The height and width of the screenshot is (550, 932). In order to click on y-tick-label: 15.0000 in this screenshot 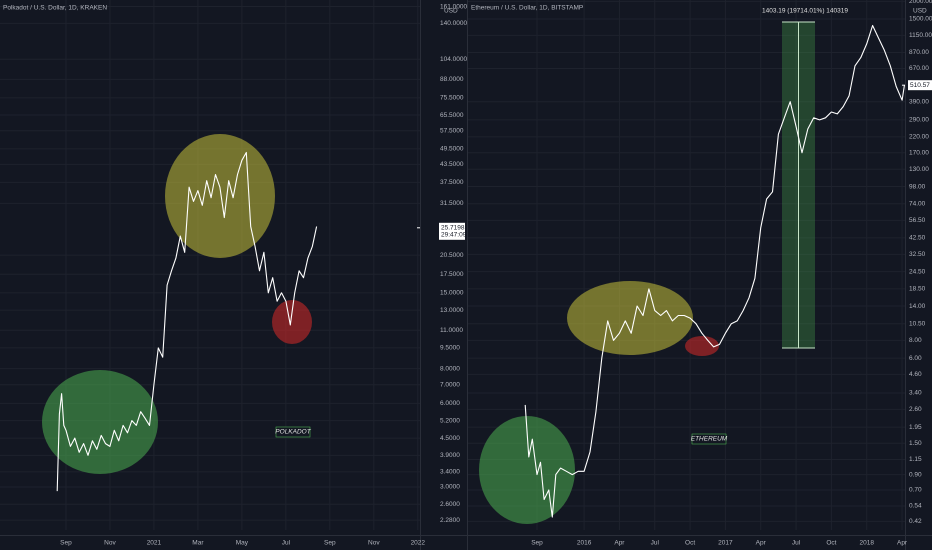, I will do `click(452, 293)`.